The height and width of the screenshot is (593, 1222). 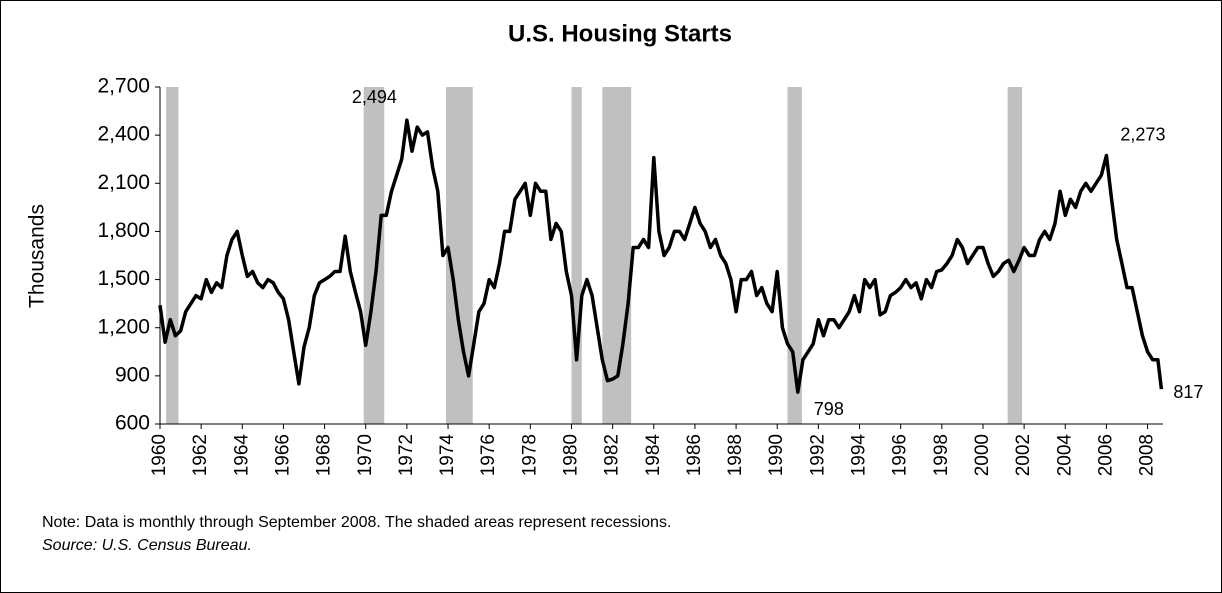 I want to click on y-tick-label: 2,400, so click(x=123, y=134).